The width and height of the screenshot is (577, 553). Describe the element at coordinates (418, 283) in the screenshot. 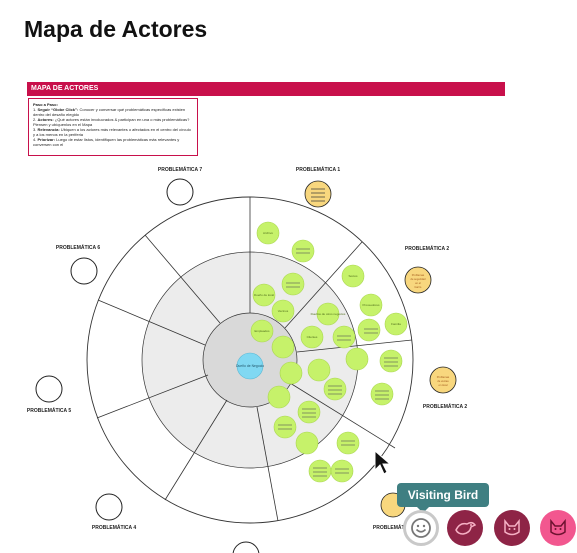

I see `svg-text: en el` at that location.